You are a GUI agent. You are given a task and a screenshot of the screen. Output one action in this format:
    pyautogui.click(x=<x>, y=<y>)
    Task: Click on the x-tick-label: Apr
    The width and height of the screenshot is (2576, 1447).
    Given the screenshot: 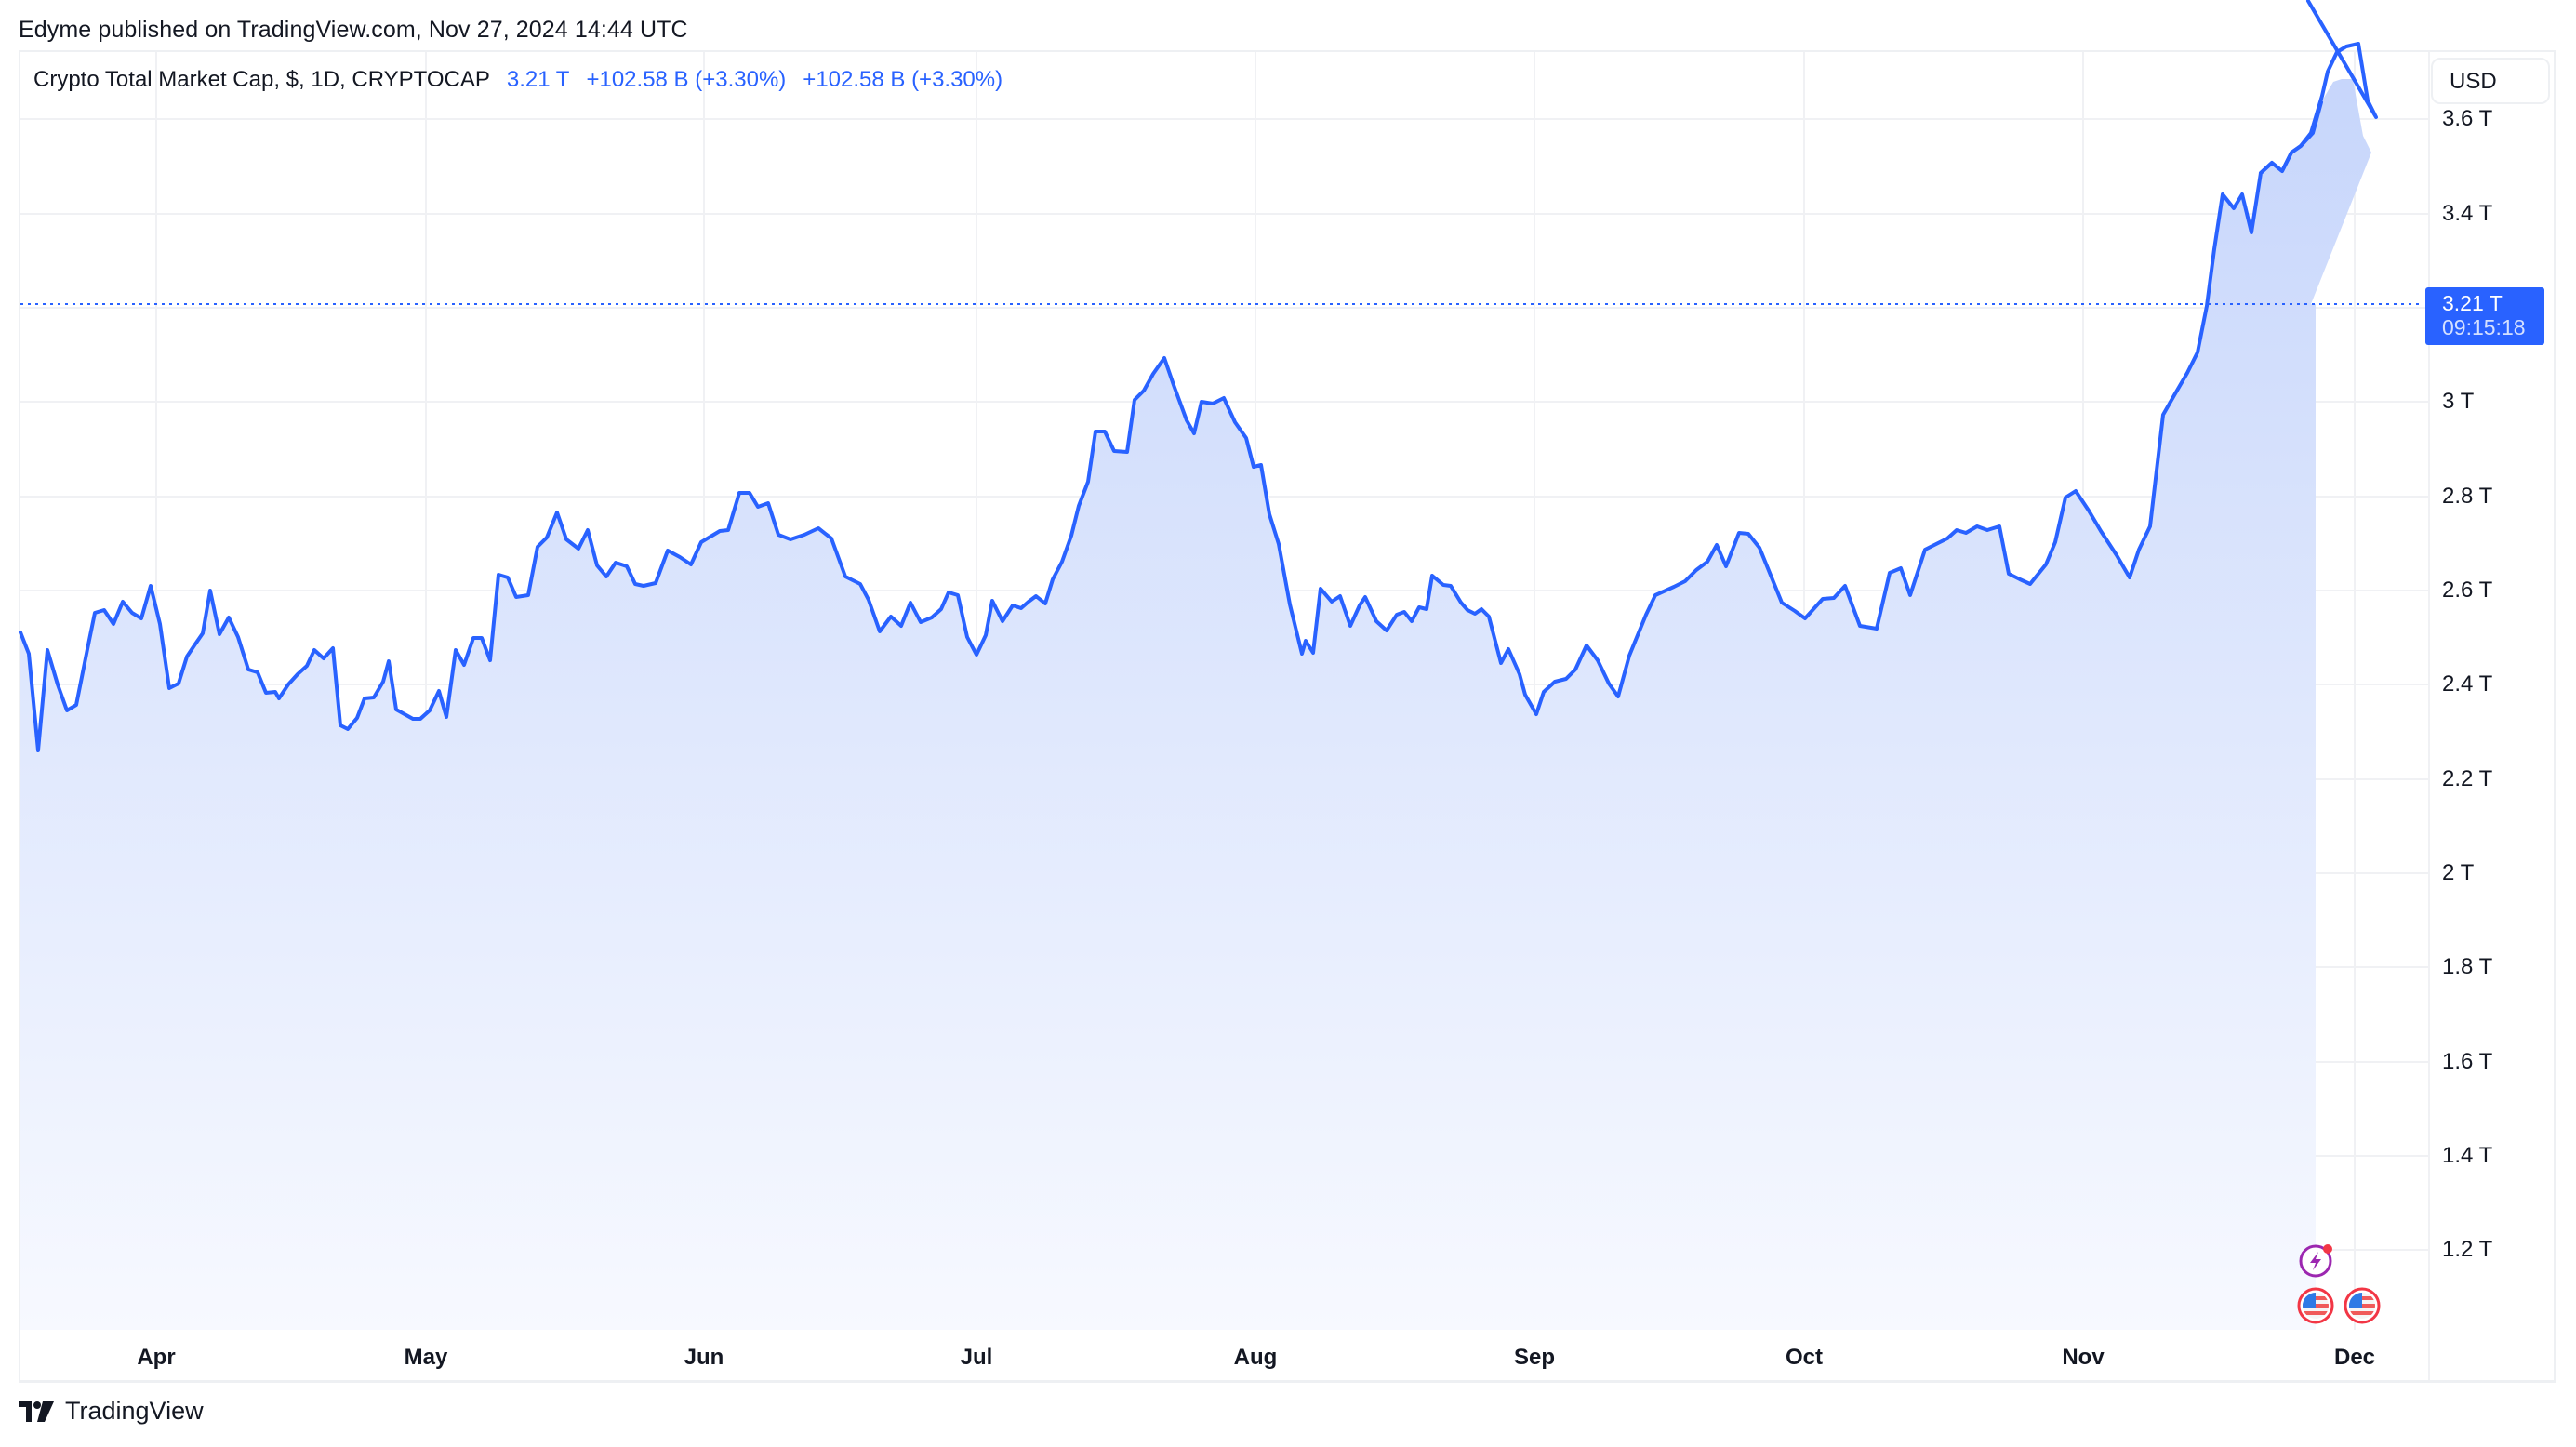 What is the action you would take?
    pyautogui.click(x=156, y=1357)
    